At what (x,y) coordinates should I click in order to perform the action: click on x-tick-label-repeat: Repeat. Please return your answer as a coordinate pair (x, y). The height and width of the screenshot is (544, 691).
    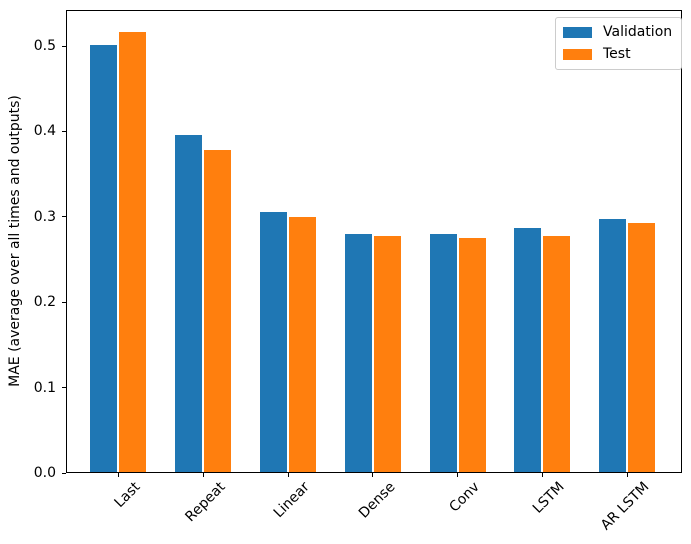
    Looking at the image, I should click on (205, 502).